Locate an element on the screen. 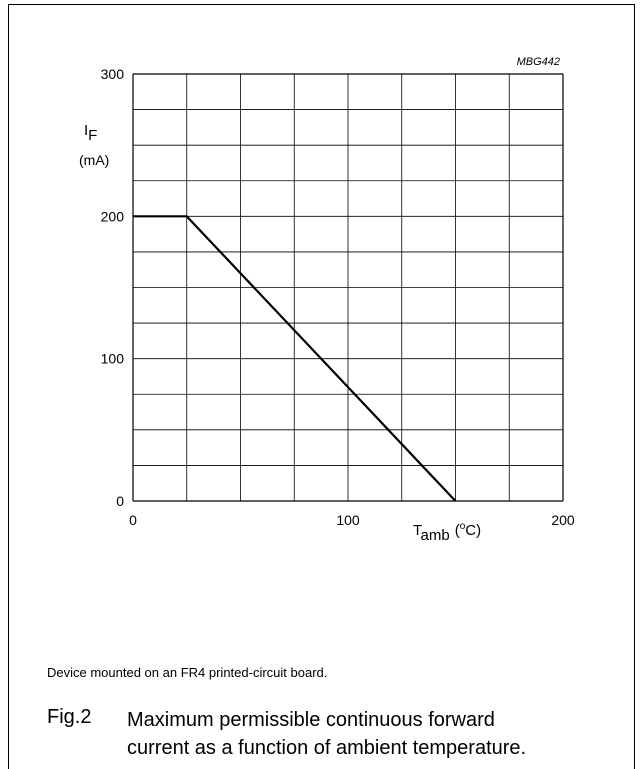  y-tick-label: 100 is located at coordinates (113, 359).